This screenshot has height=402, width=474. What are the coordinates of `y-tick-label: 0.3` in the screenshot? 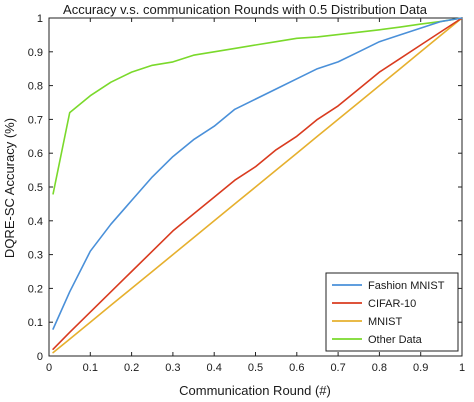 It's located at (35, 256).